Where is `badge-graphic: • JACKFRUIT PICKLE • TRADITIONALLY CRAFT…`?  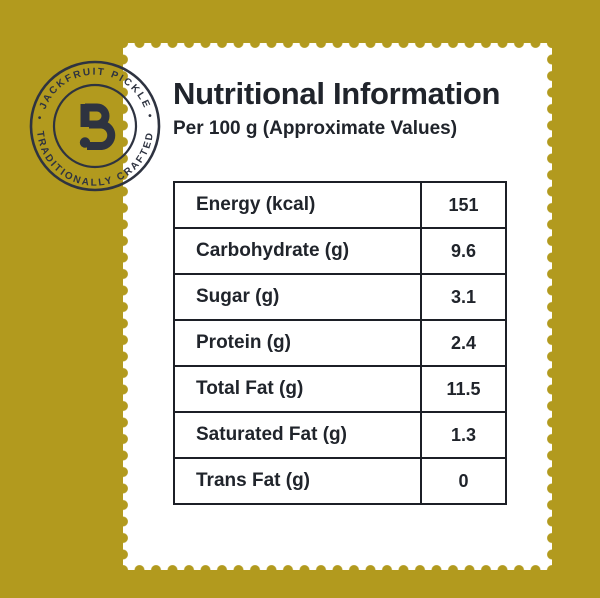 badge-graphic: • JACKFRUIT PICKLE • TRADITIONALLY CRAFT… is located at coordinates (95, 126).